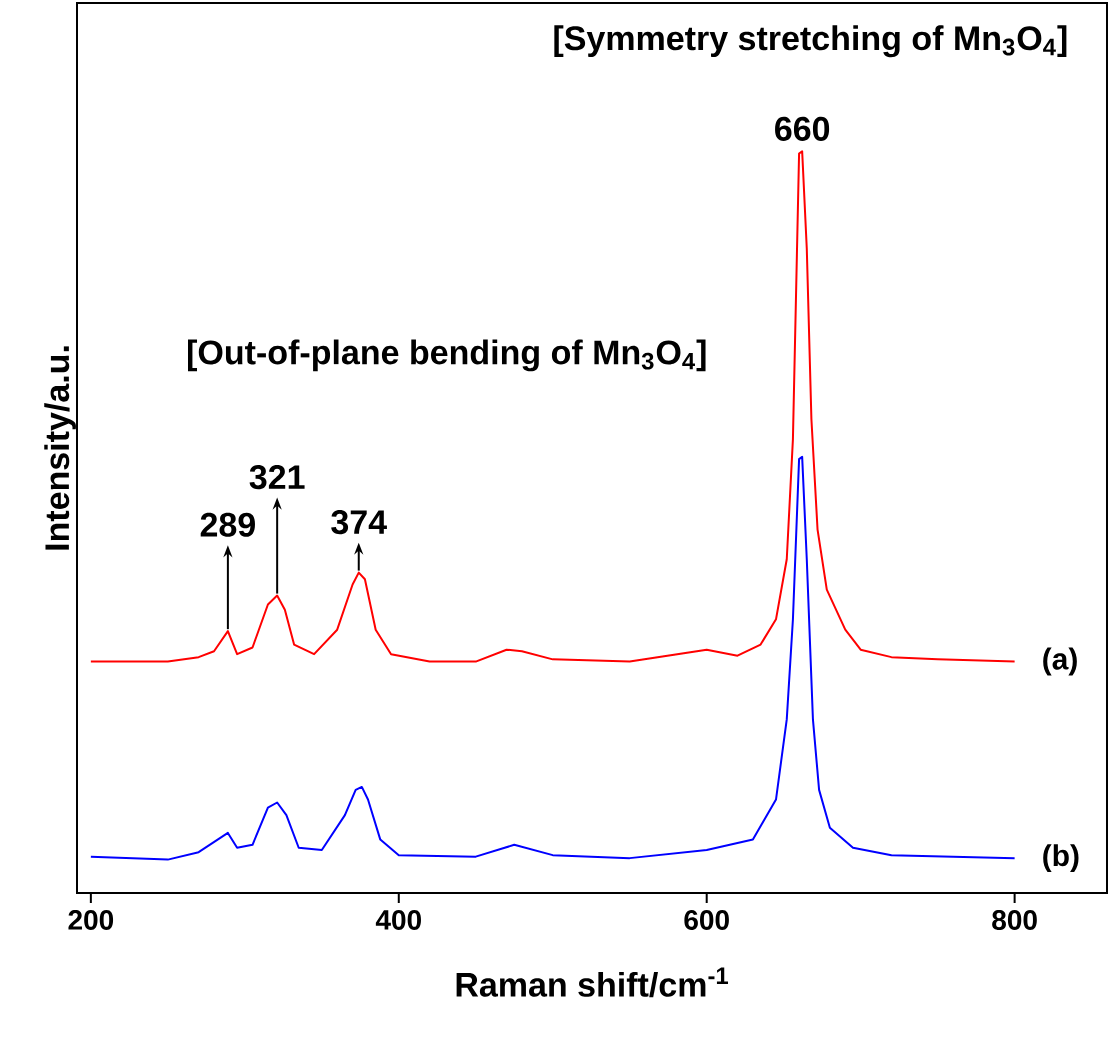  Describe the element at coordinates (447, 355) in the screenshot. I see `annotation: [Out-of-plane bending of Mn$_{3}$O$_{4}$]` at that location.